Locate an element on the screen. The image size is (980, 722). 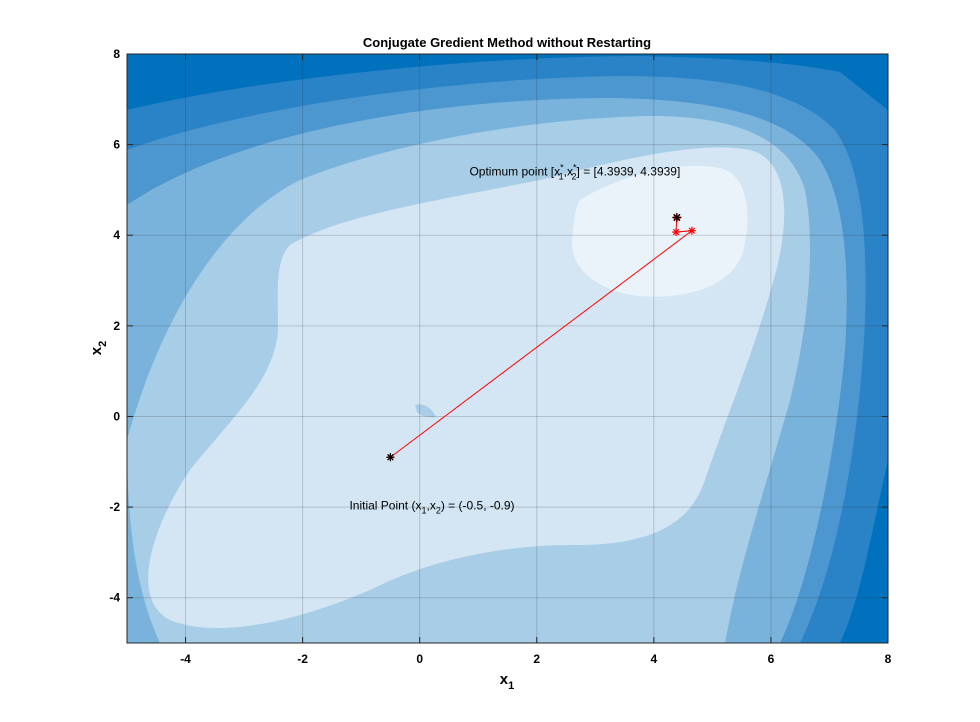
initial-point-annotation: Initial Point (x1,x2) = (-0.5, -0.9) is located at coordinates (431, 506).